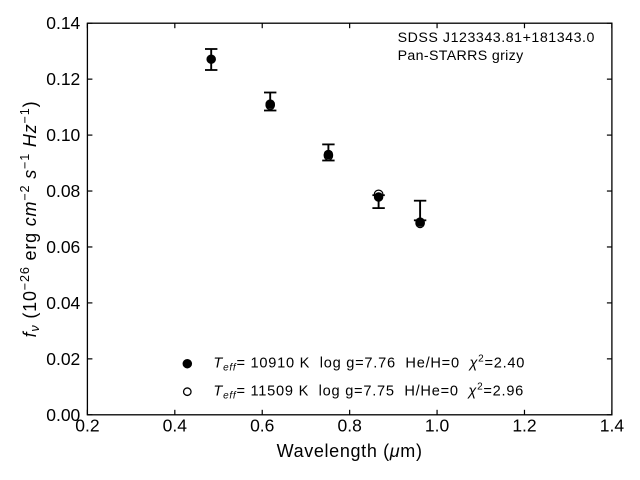 This screenshot has height=480, width=640. I want to click on svg-text: 0.00, so click(63, 415).